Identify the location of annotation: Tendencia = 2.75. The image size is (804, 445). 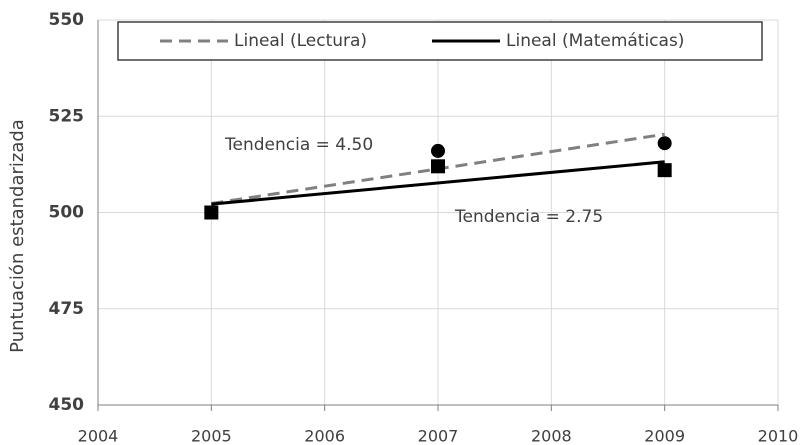
(528, 217).